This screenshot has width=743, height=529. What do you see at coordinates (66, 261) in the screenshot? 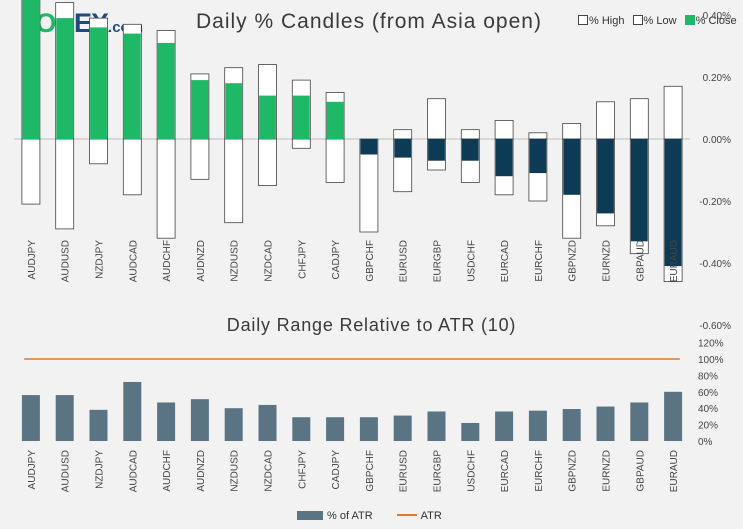
I see `candles-x-tick: AUDUSD` at bounding box center [66, 261].